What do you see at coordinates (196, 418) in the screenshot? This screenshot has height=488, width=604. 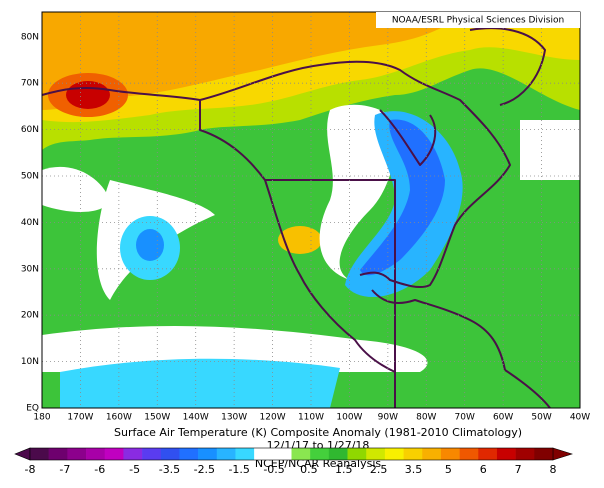 I see `lon-label: 140W` at bounding box center [196, 418].